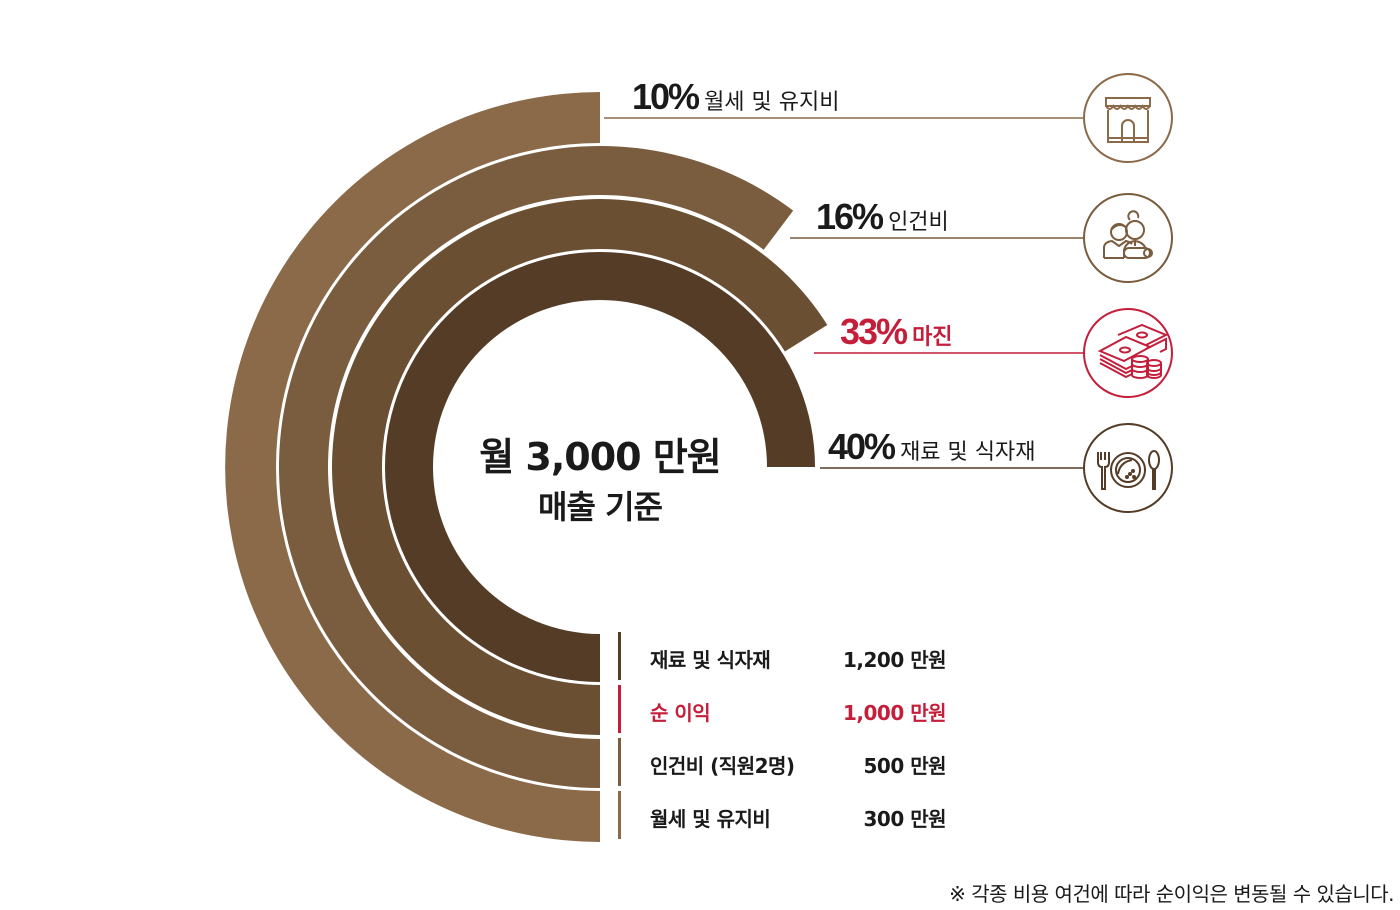 This screenshot has height=910, width=1400. I want to click on callout-label: 인건비, so click(918, 222).